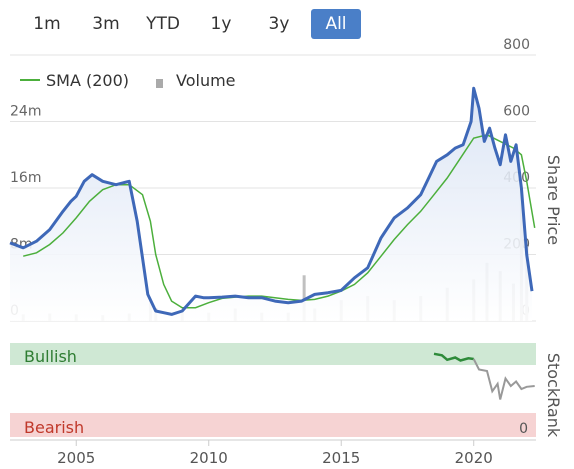  What do you see at coordinates (87, 80) in the screenshot?
I see `sma-legend-label: SMA (200)` at bounding box center [87, 80].